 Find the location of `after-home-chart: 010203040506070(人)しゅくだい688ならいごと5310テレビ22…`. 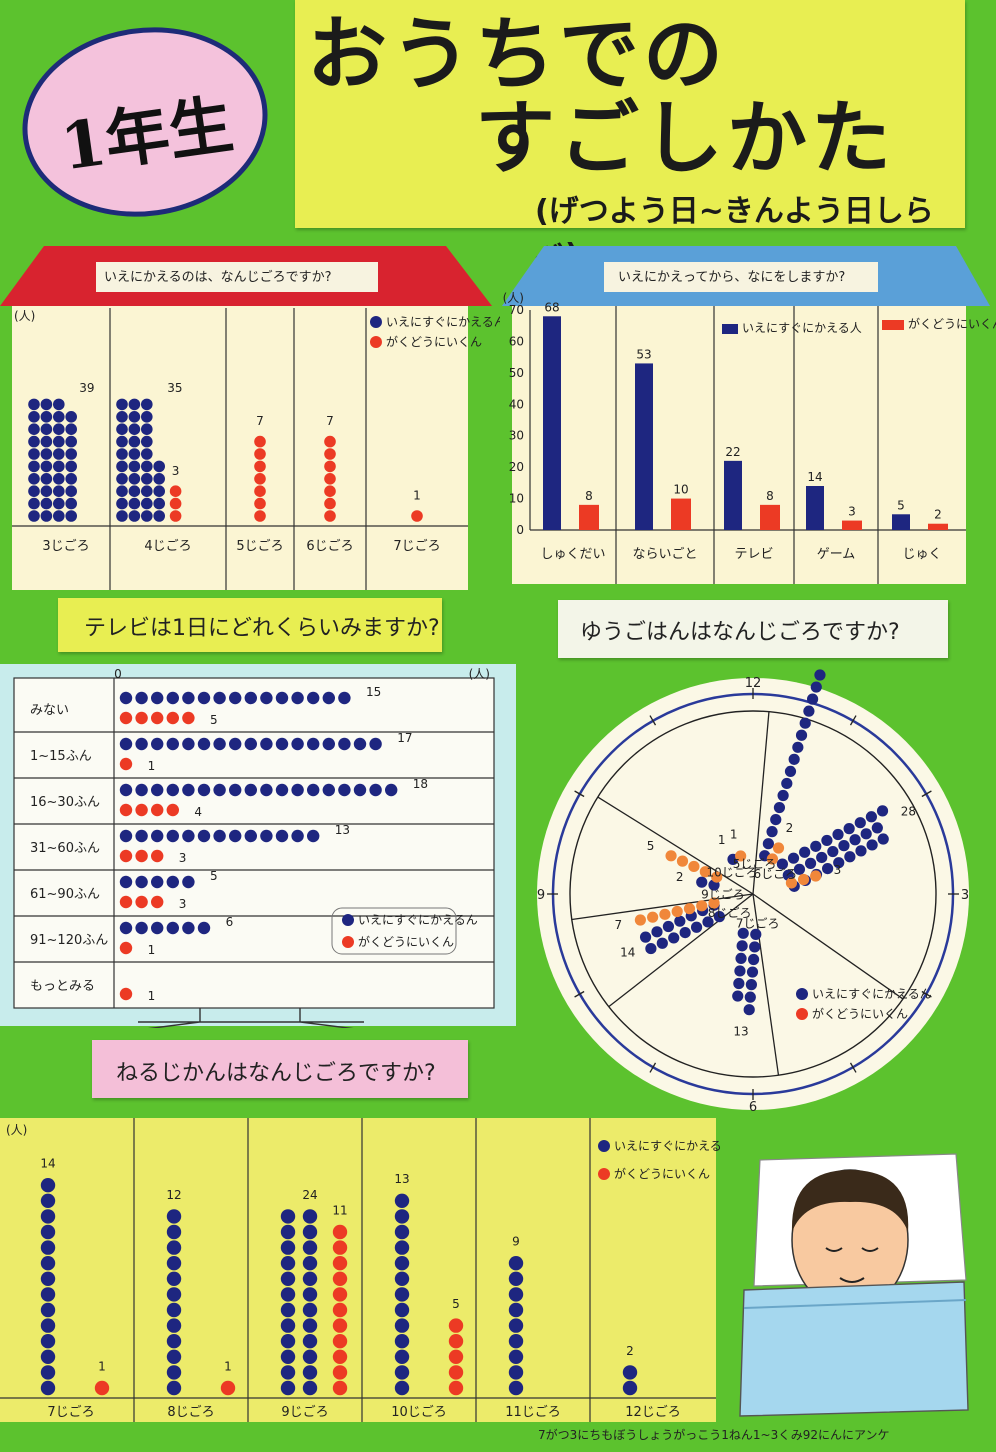

after-home-chart: 010203040506070(人)しゅくだい688ならいごと5310テレビ22… is located at coordinates (749, 415).